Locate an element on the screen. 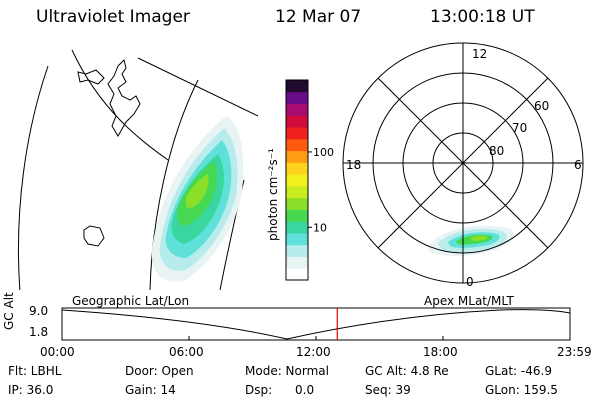 The image size is (600, 400). mlt-label-0: 0 is located at coordinates (470, 282).